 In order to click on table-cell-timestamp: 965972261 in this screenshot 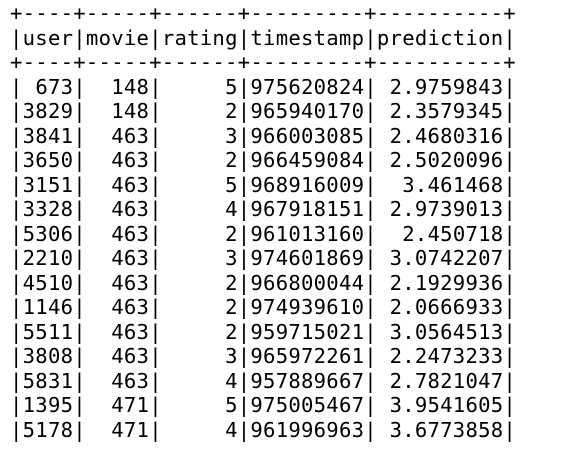, I will do `click(307, 356)`.